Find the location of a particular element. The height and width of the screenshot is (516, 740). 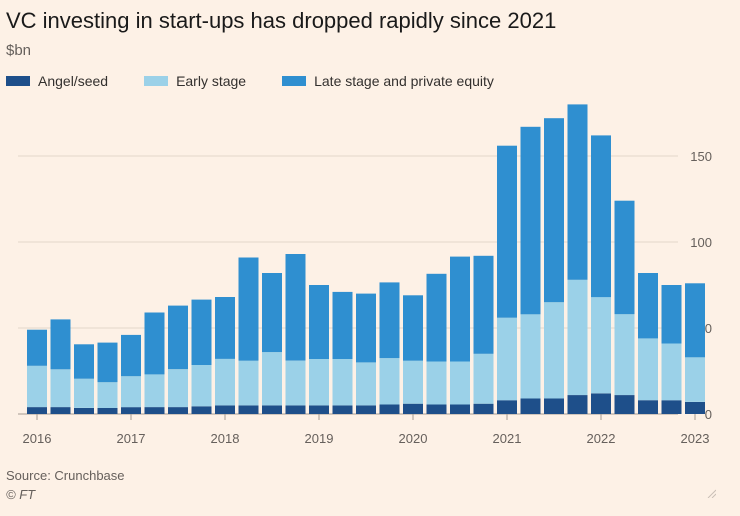

y-tick-label: 150 is located at coordinates (701, 156).